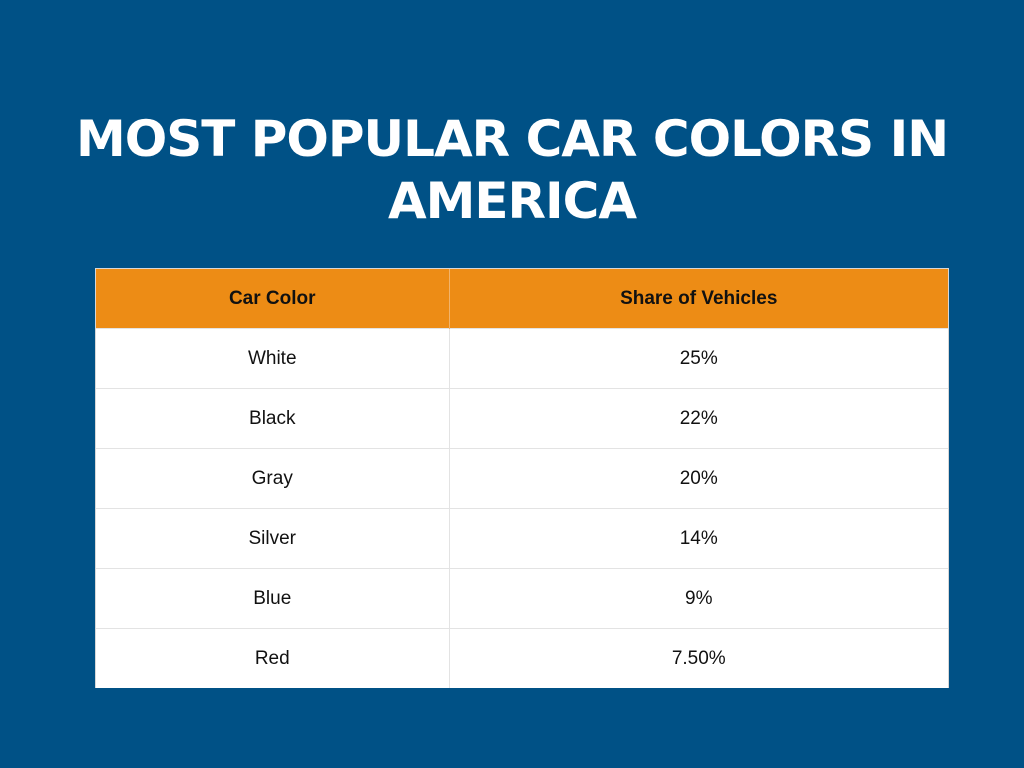 The height and width of the screenshot is (768, 1024). What do you see at coordinates (698, 598) in the screenshot?
I see `cell-share: 9%` at bounding box center [698, 598].